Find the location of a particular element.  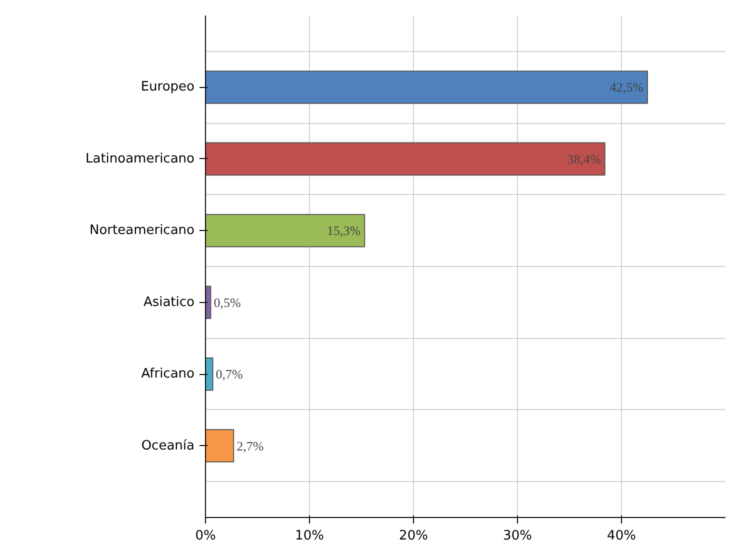

x-tick-label: 0% is located at coordinates (205, 536).